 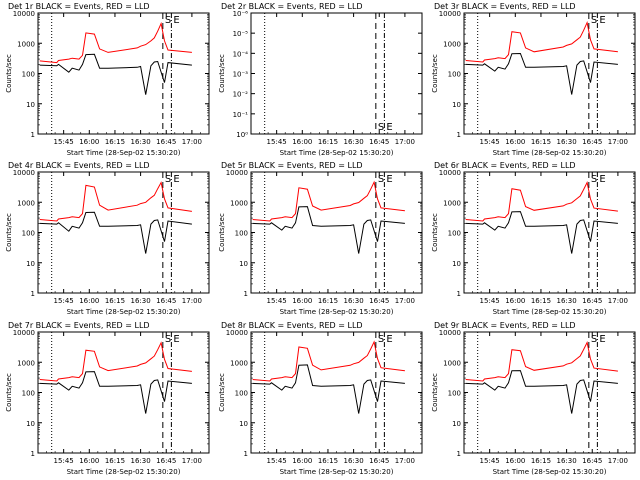 I want to click on panel-title: Det 4r BLACK = Events, RED = LLD, so click(x=79, y=165).